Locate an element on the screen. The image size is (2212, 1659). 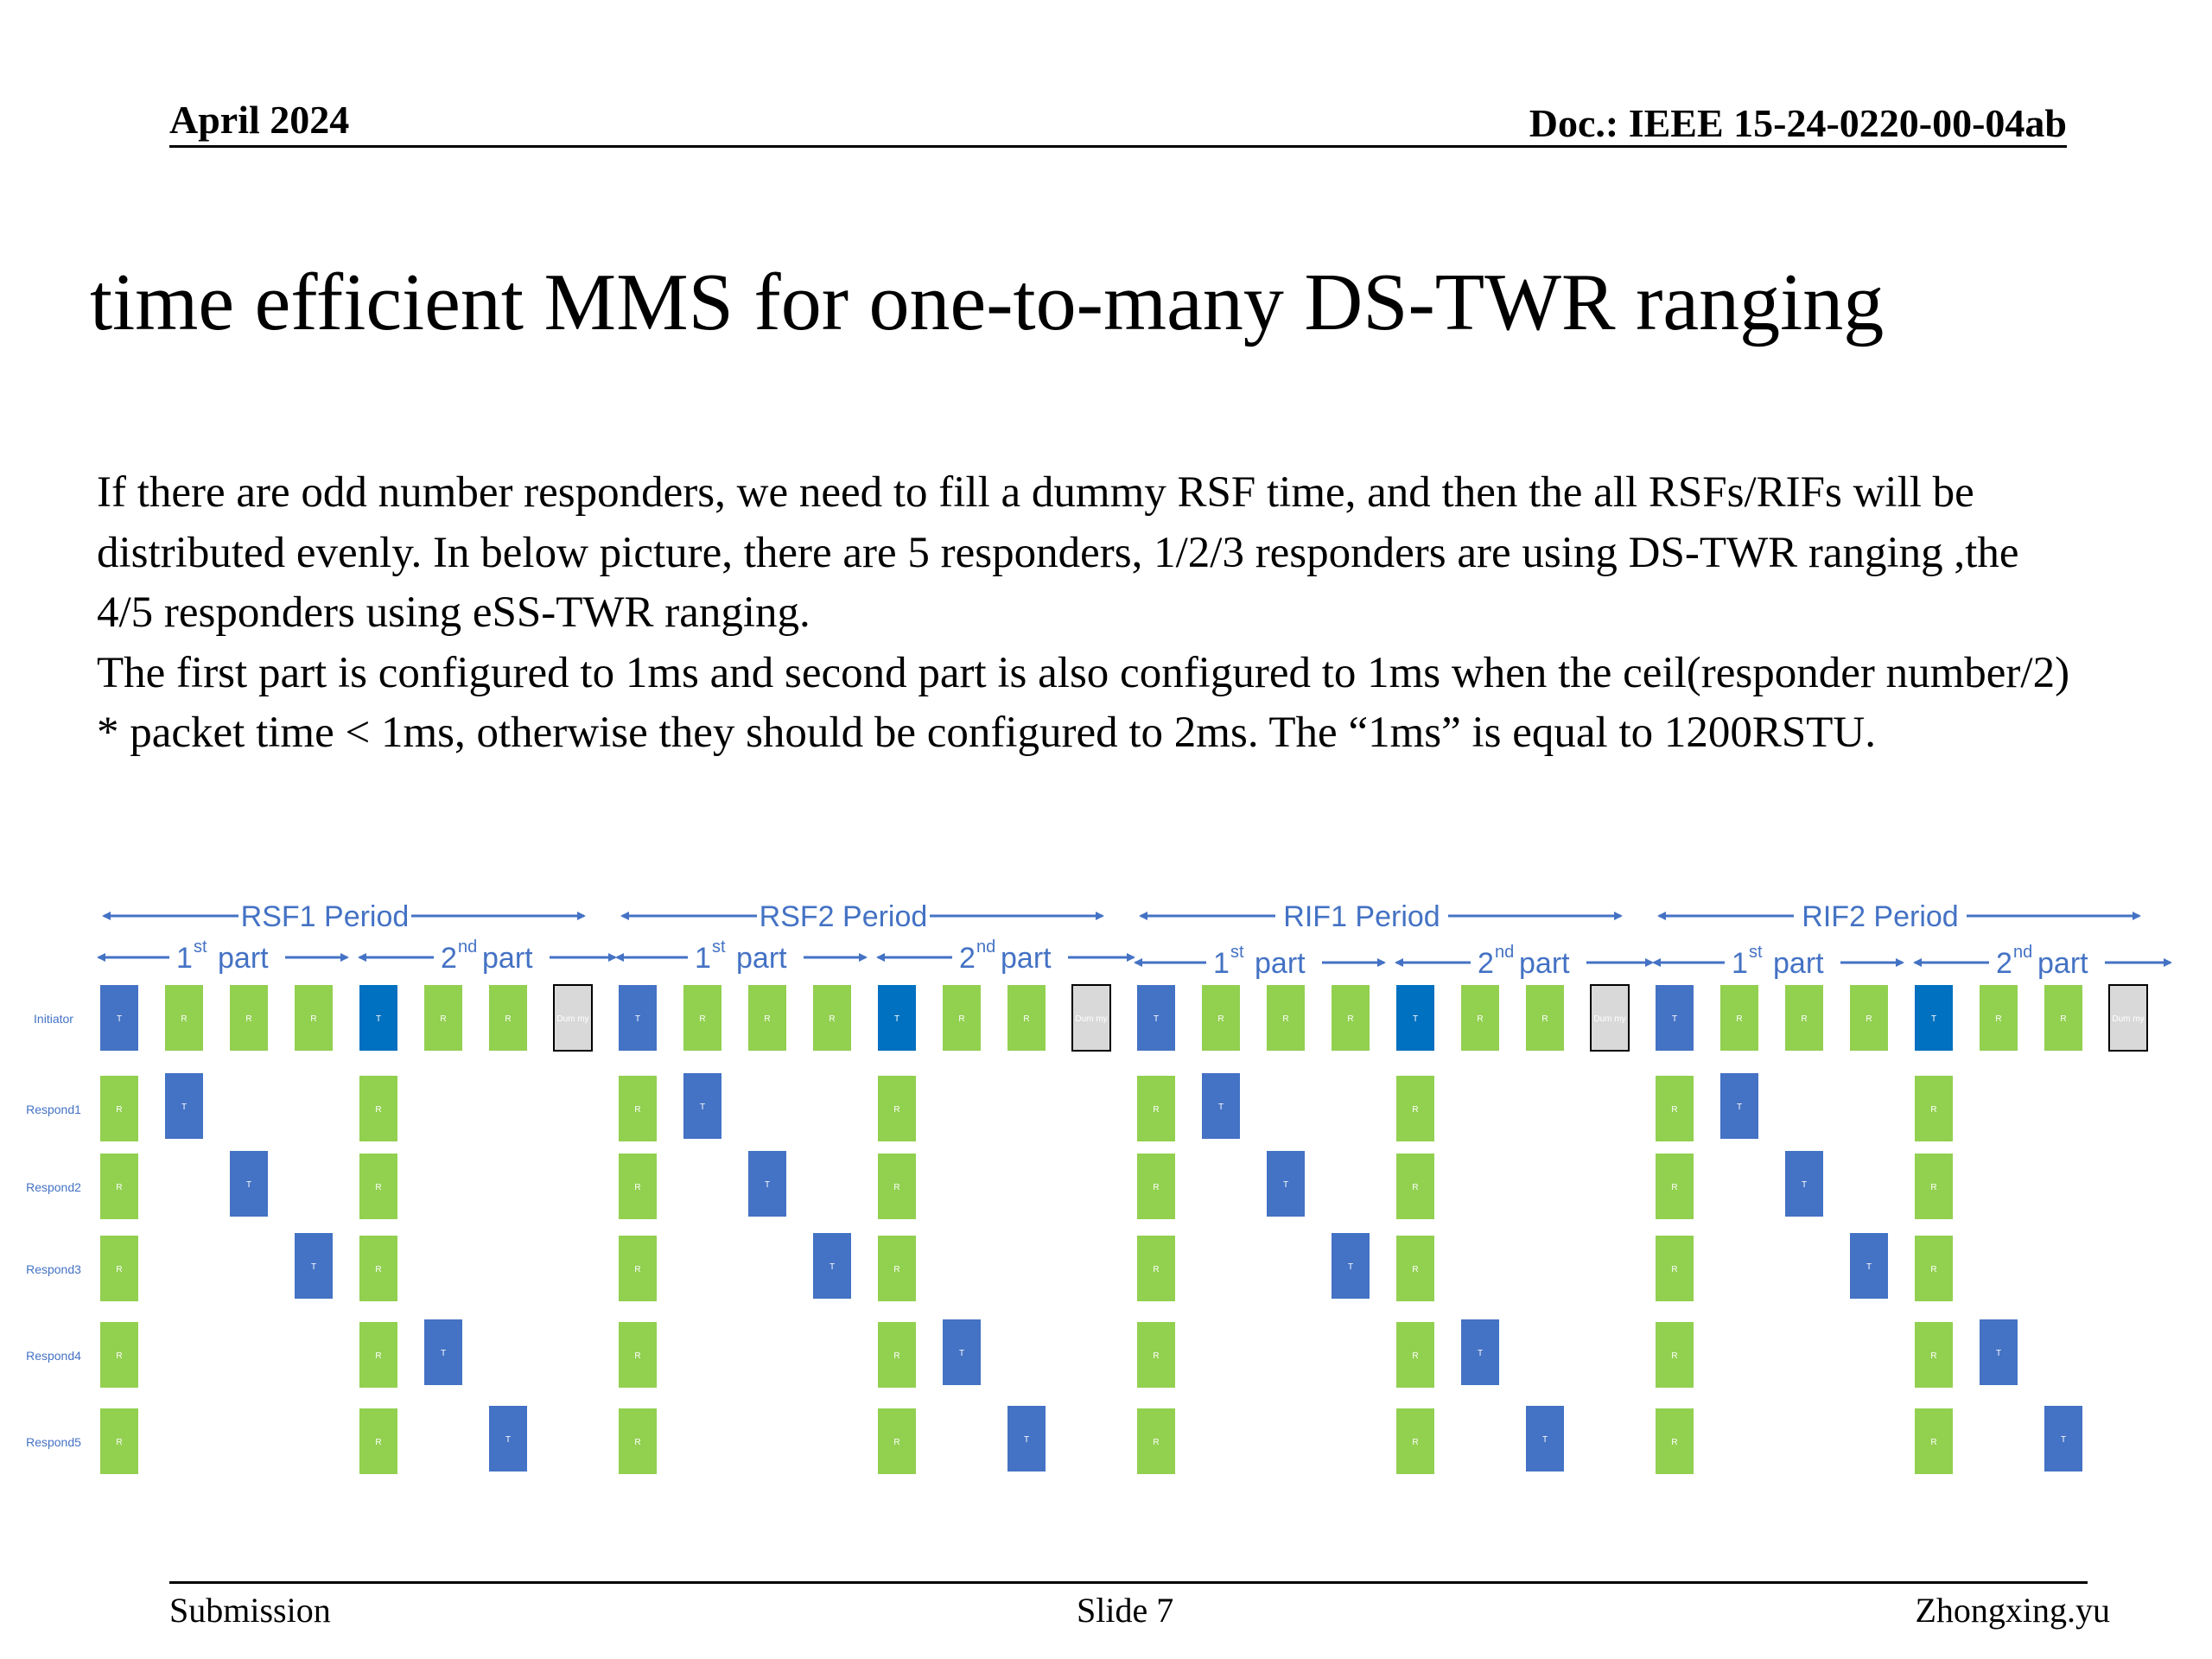
header-date: April 2024 is located at coordinates (259, 120).